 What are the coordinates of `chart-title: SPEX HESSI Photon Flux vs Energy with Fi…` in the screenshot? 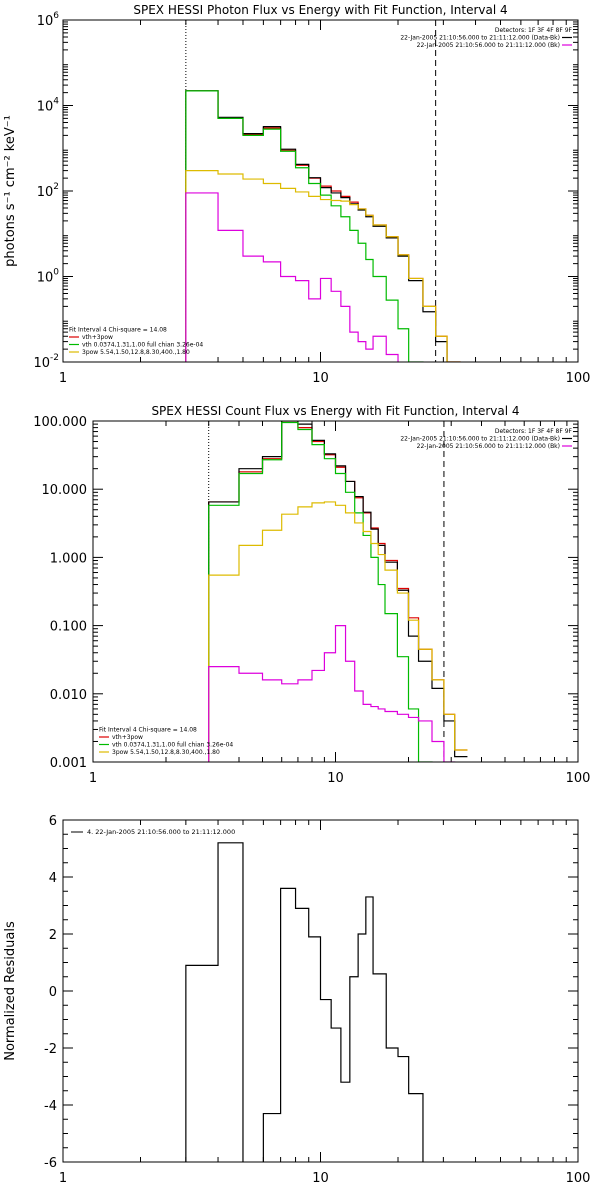 It's located at (320, 10).